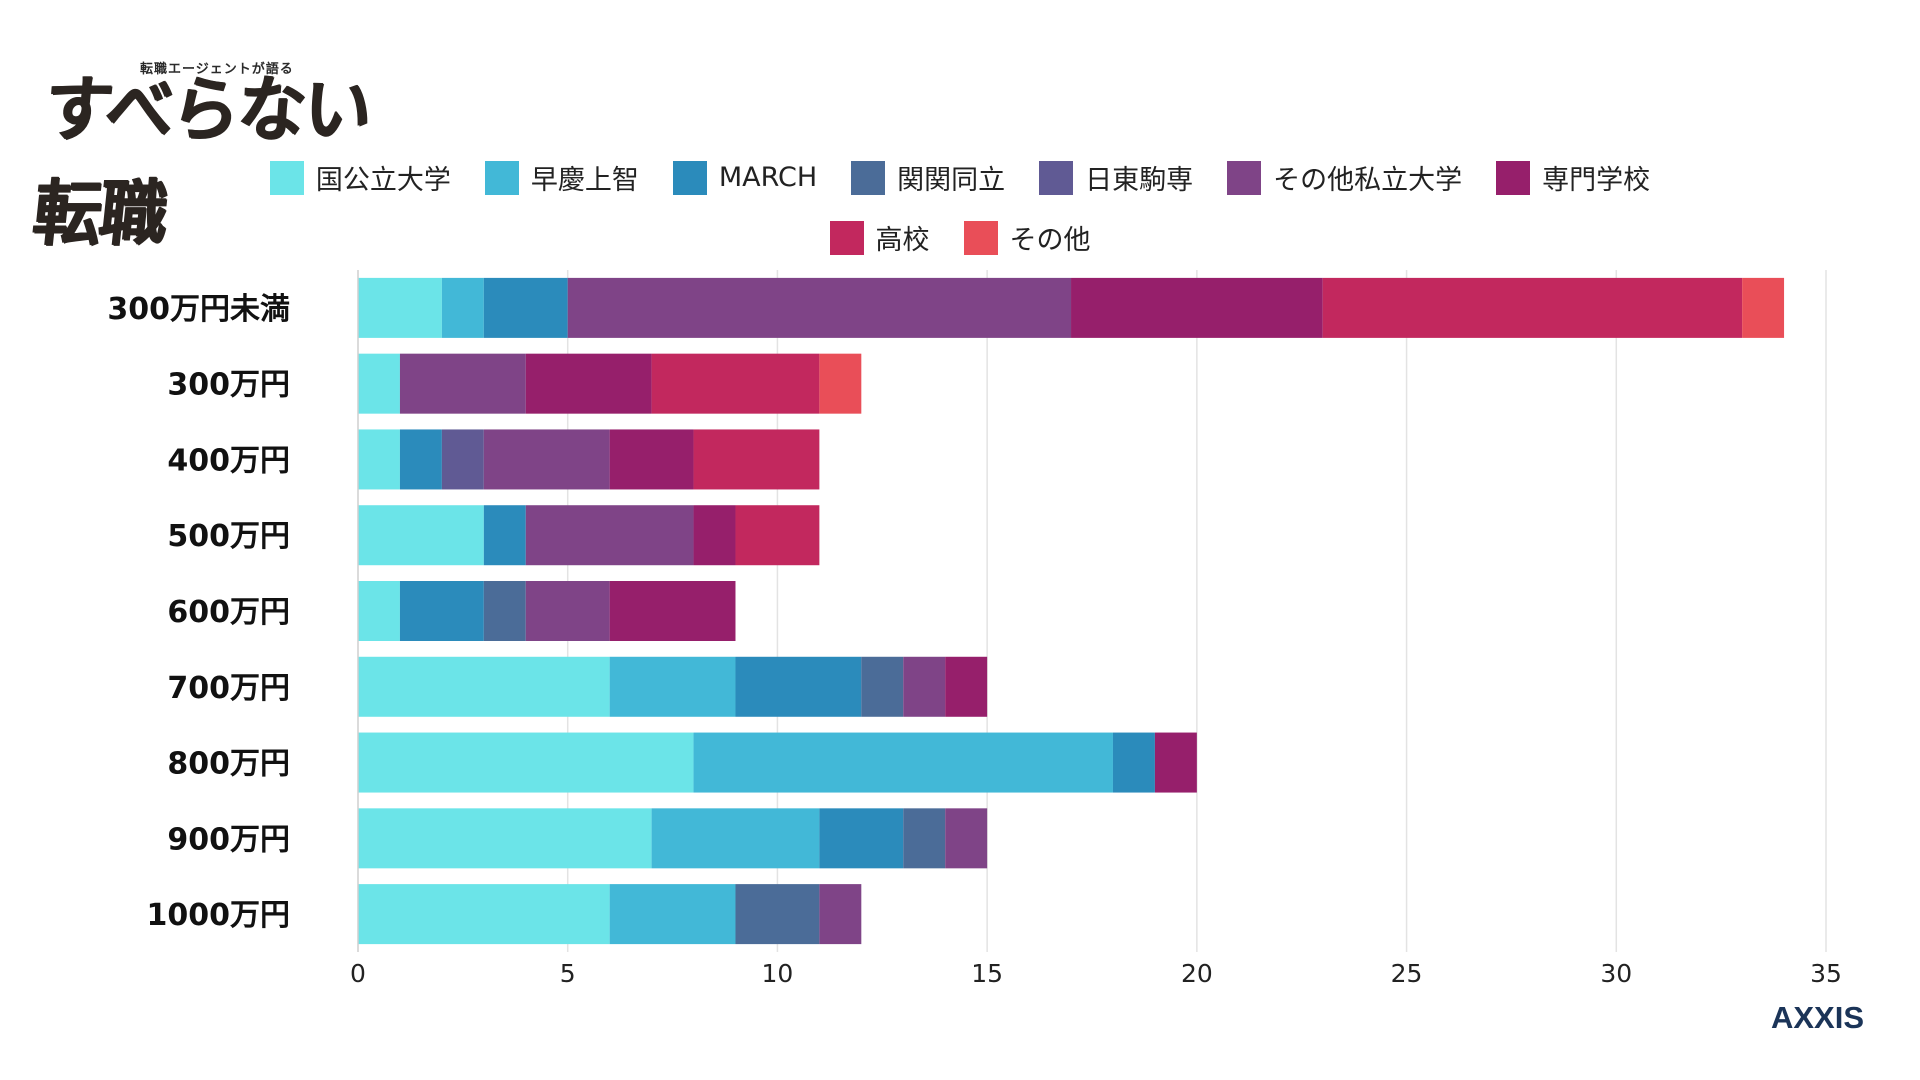  Describe the element at coordinates (902, 240) in the screenshot. I see `legend-label: 高校` at that location.